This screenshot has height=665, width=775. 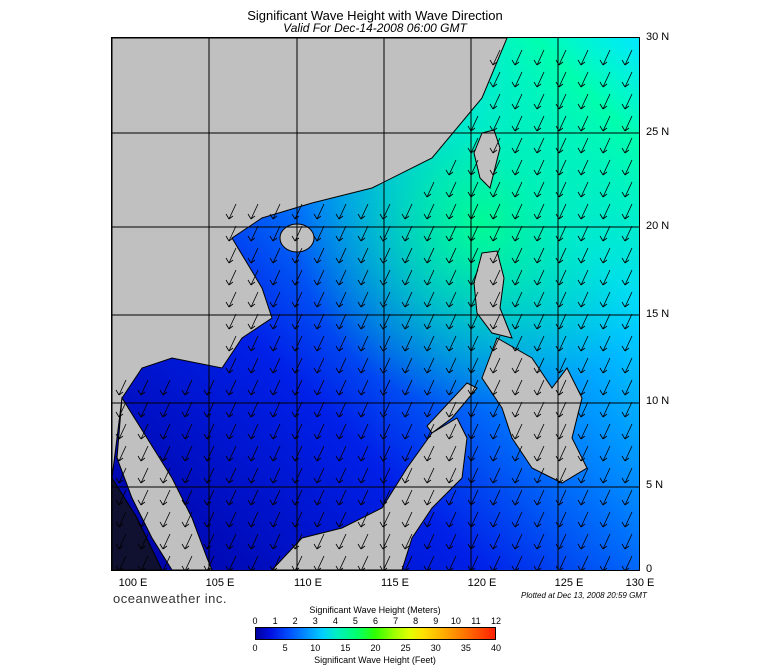 I want to click on lat-label-25n: 25 N, so click(x=658, y=132).